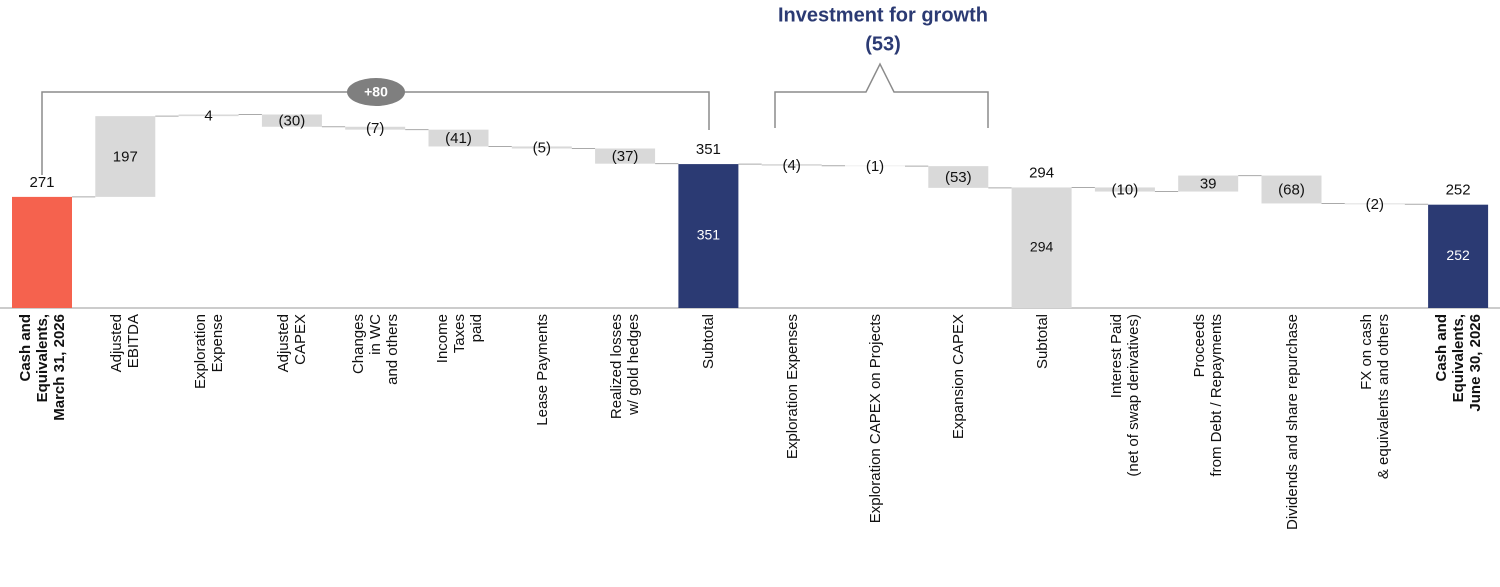 This screenshot has width=1500, height=587. Describe the element at coordinates (42, 448) in the screenshot. I see `x-tick-label: Cash and Equivalents, March 31, 2026` at that location.